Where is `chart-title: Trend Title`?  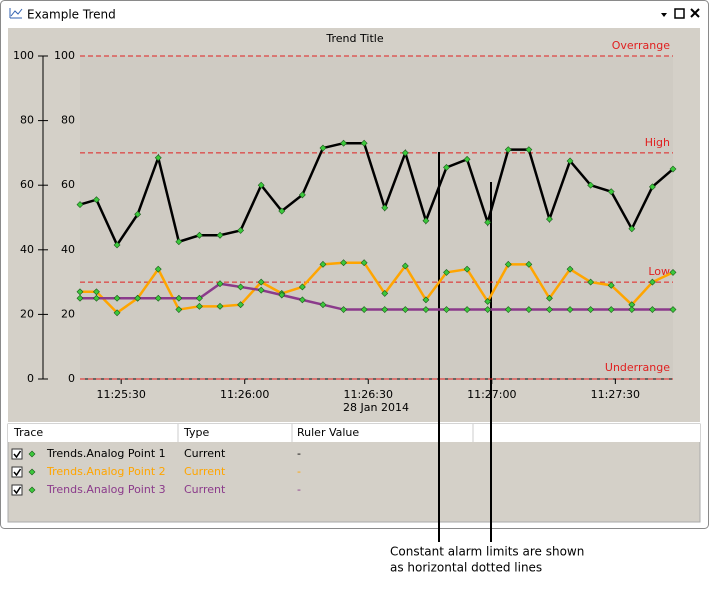
chart-title: Trend Title is located at coordinates (354, 38).